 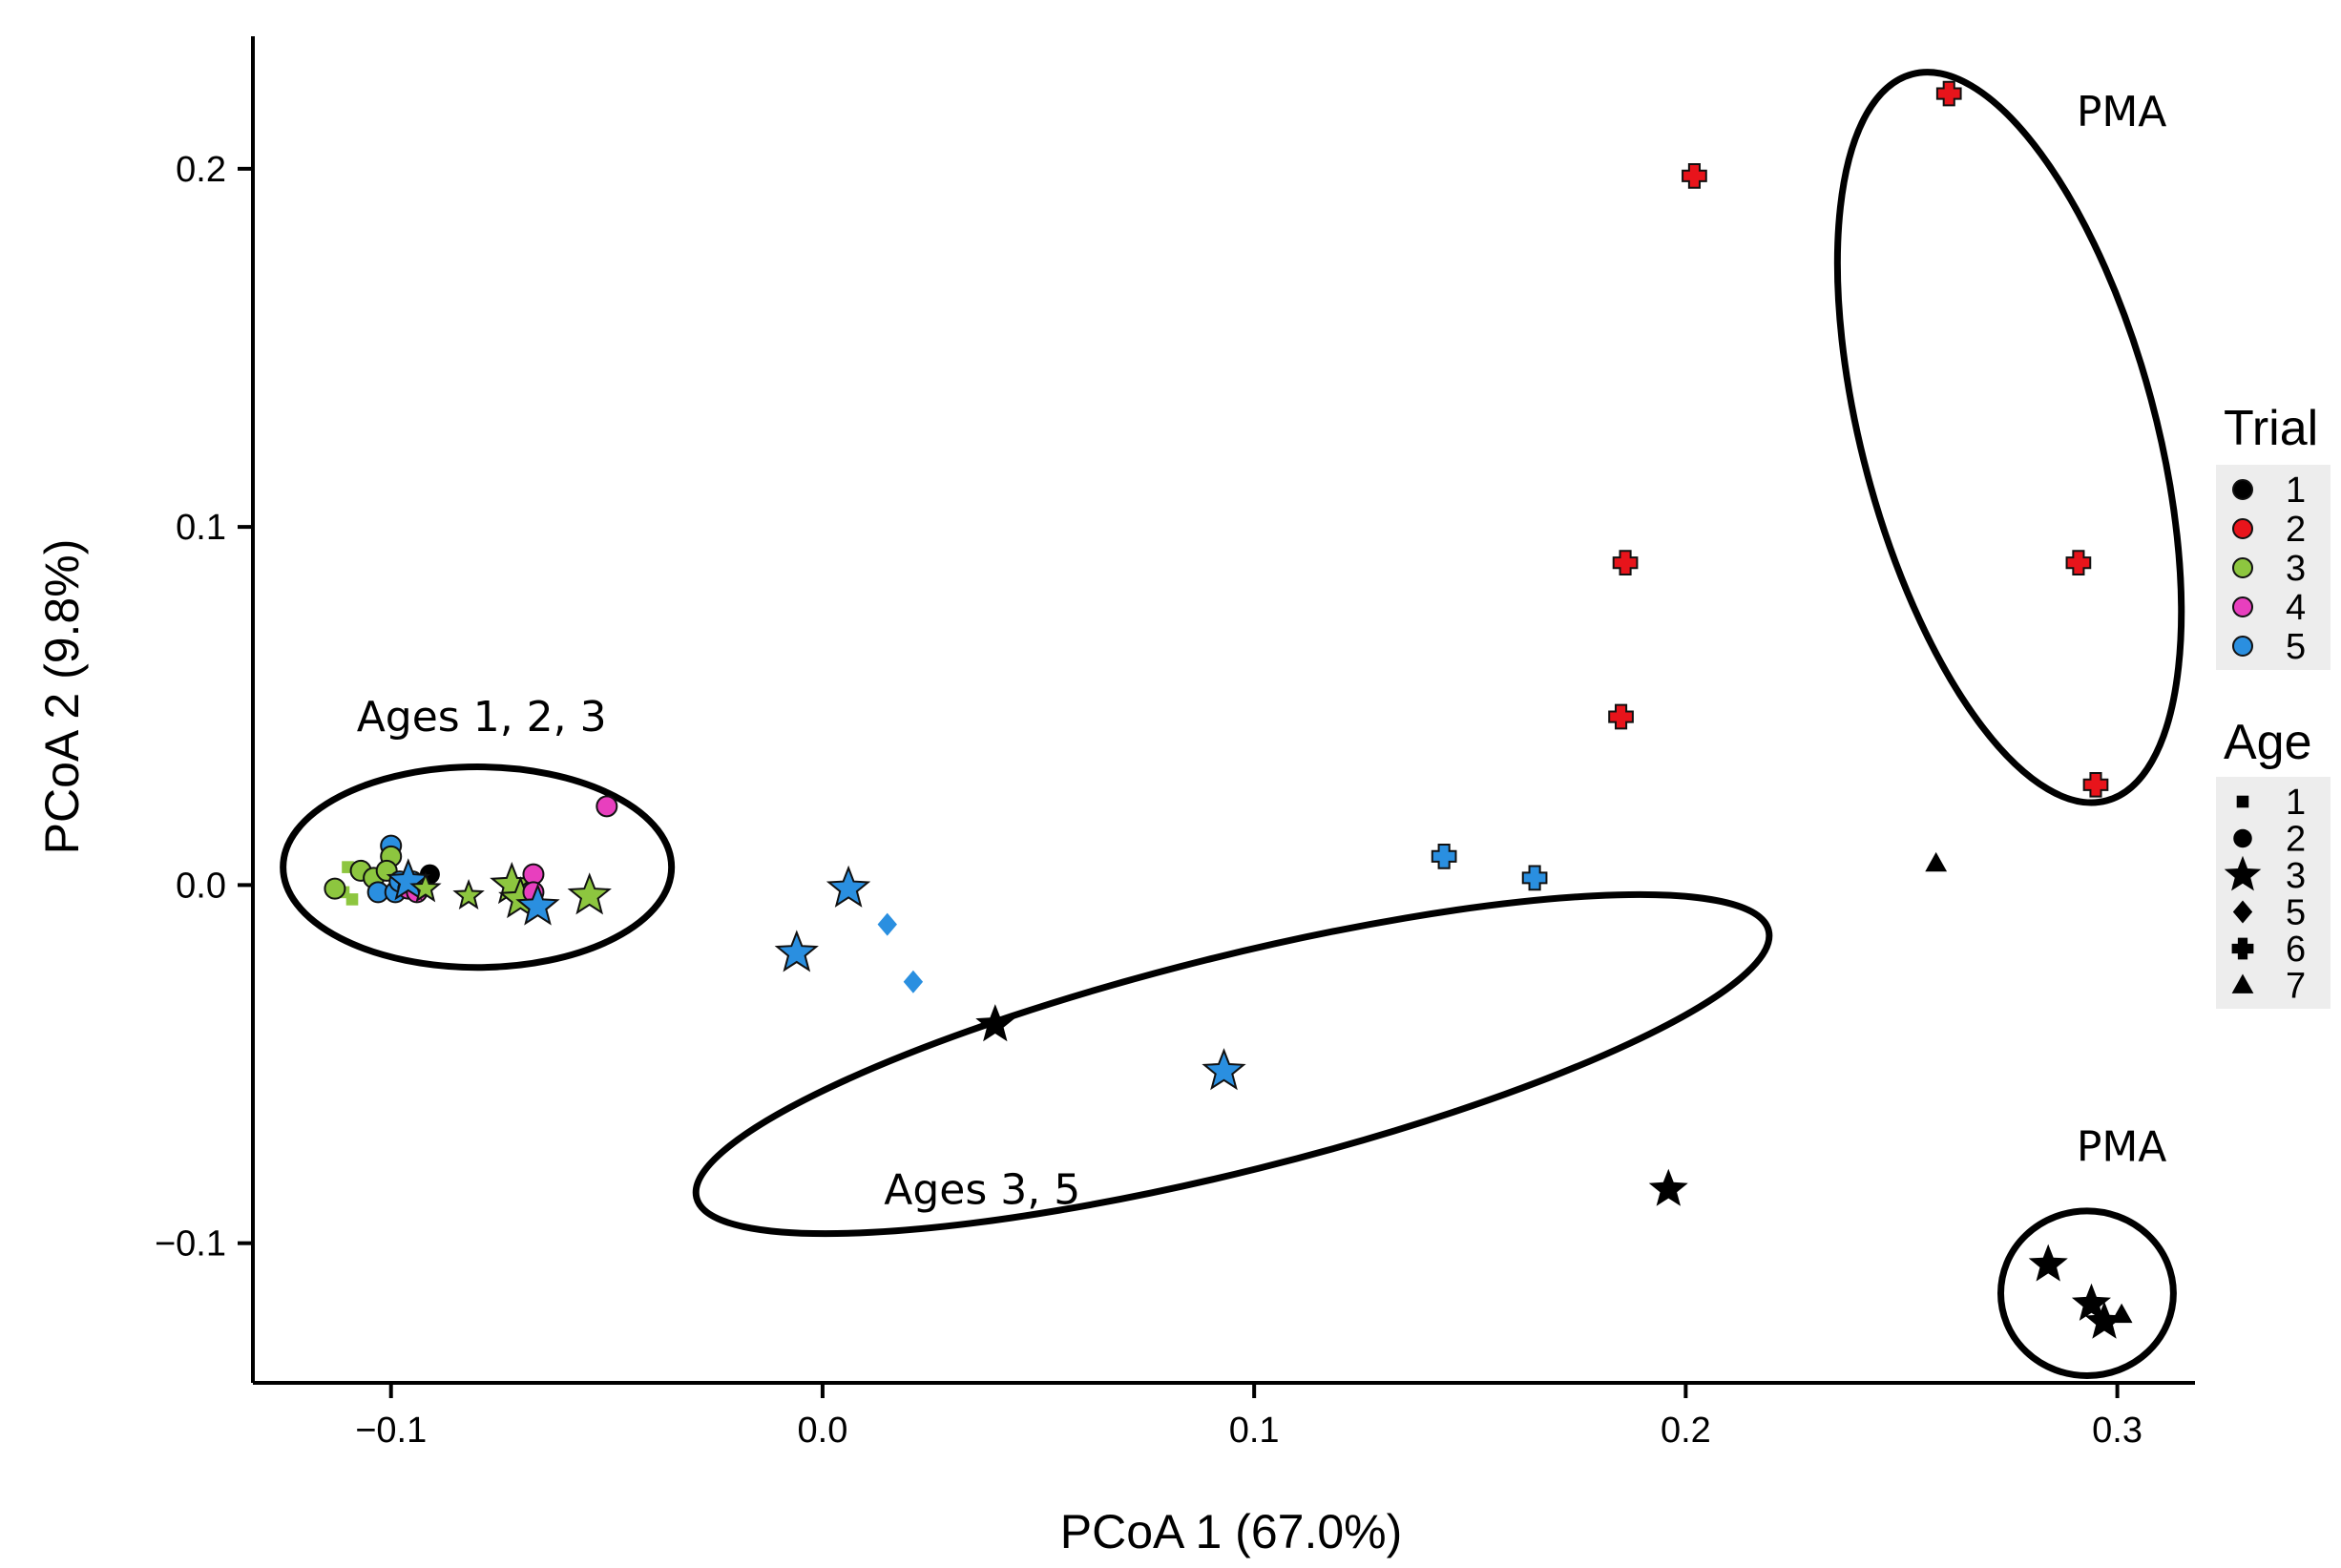 What do you see at coordinates (482, 717) in the screenshot?
I see `annotation-label: Ages 1, 2, 3` at bounding box center [482, 717].